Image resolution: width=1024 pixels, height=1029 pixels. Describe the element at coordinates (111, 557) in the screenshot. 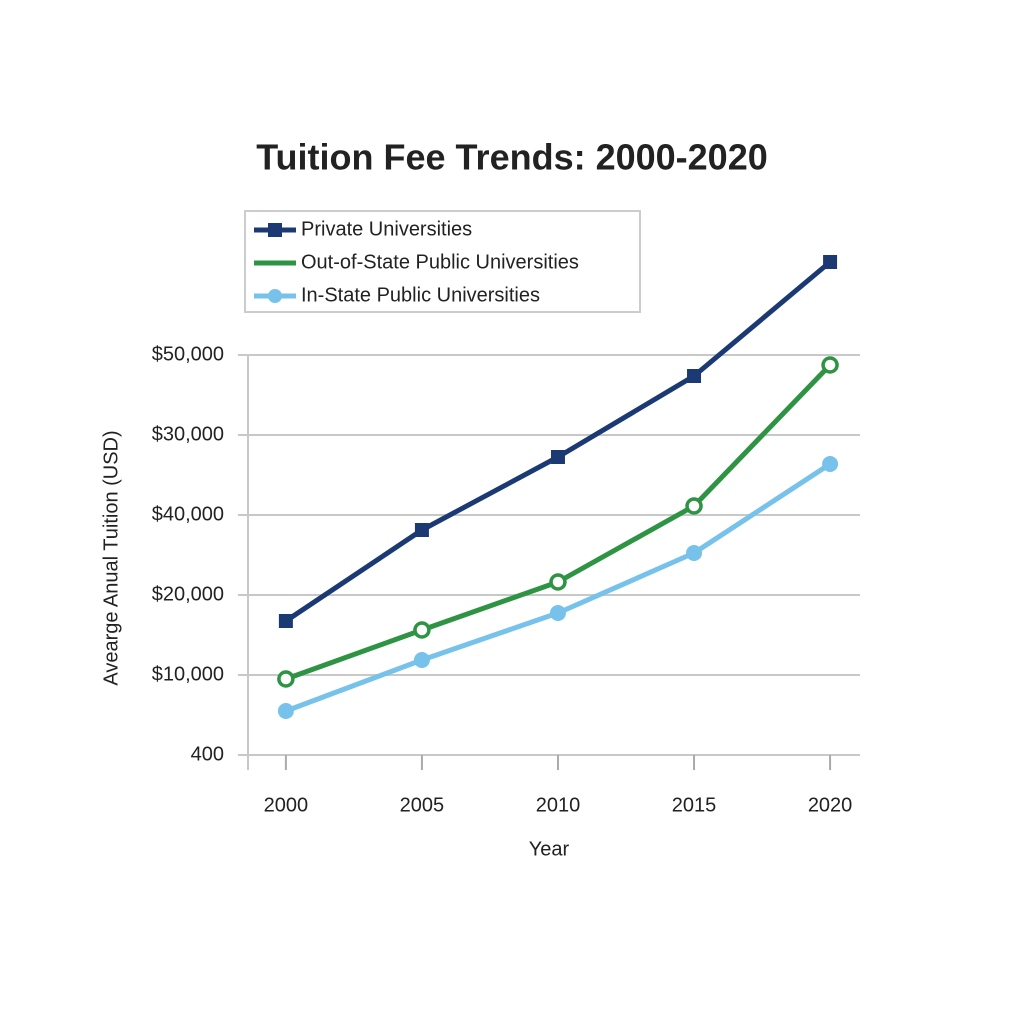

I see `y-axis-label: Avearge Anual Tuition (USD)` at that location.